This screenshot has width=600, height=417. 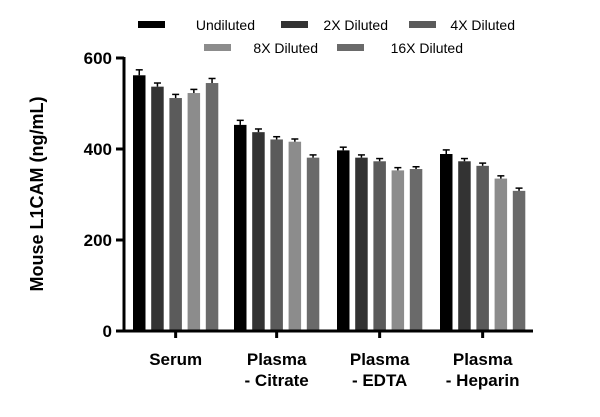 What do you see at coordinates (285, 48) in the screenshot?
I see `legend-label-4: 8X Diluted` at bounding box center [285, 48].